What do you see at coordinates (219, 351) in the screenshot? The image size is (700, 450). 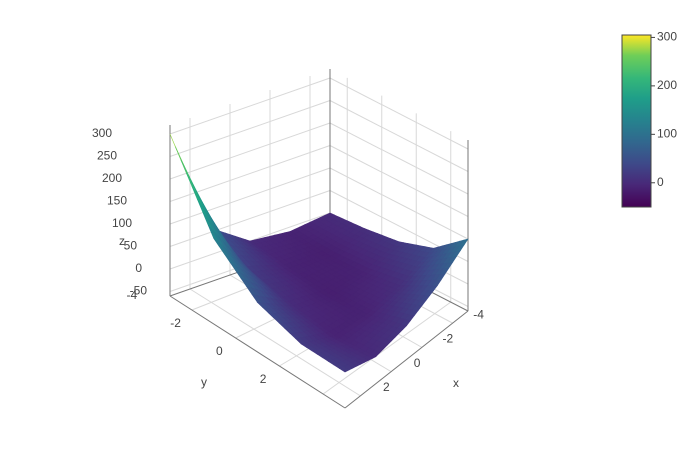 I see `y-tick-label: 0` at bounding box center [219, 351].